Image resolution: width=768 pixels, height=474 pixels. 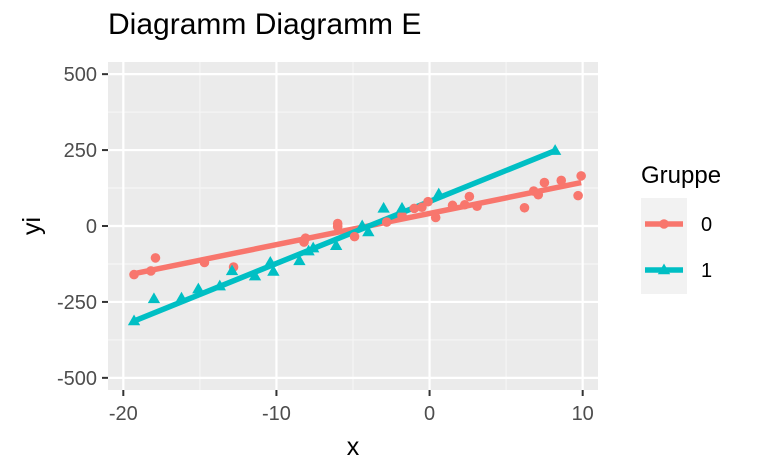 I want to click on x-axis-label: x, so click(x=353, y=447).